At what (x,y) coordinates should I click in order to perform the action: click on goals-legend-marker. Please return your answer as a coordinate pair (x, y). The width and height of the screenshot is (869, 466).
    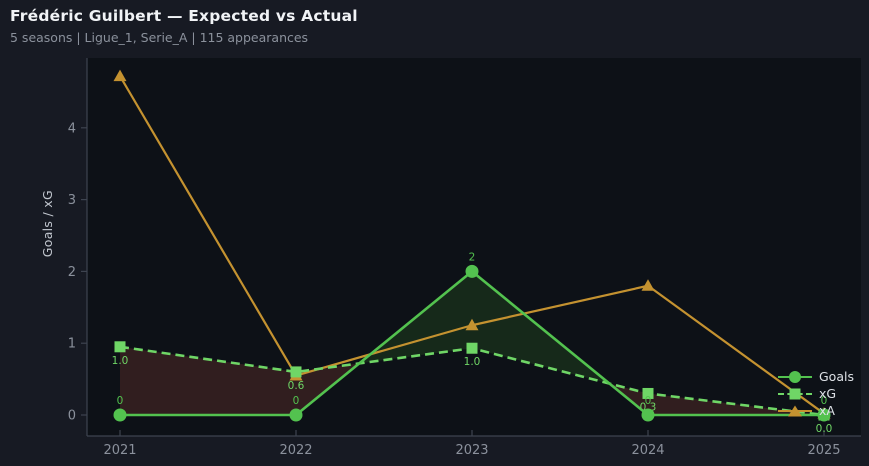
    Looking at the image, I should click on (795, 377).